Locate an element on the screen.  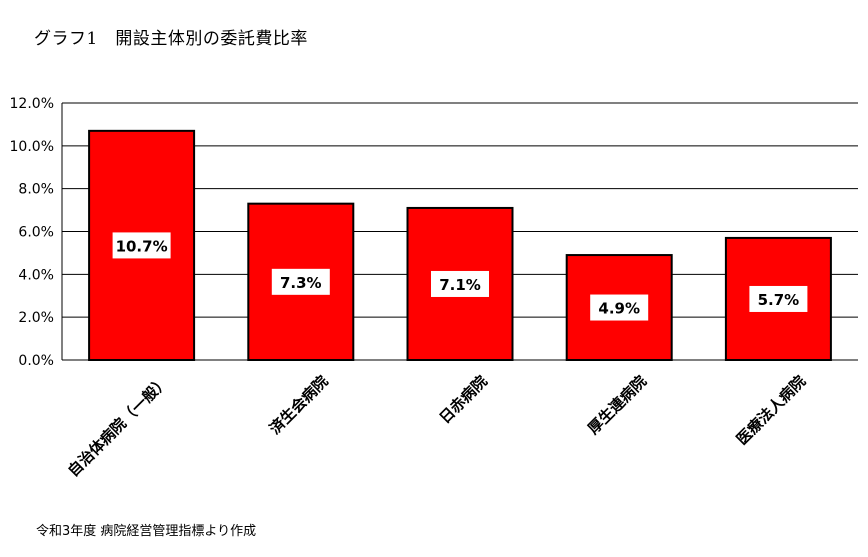
y-tick-label: 8.0% is located at coordinates (36, 190).